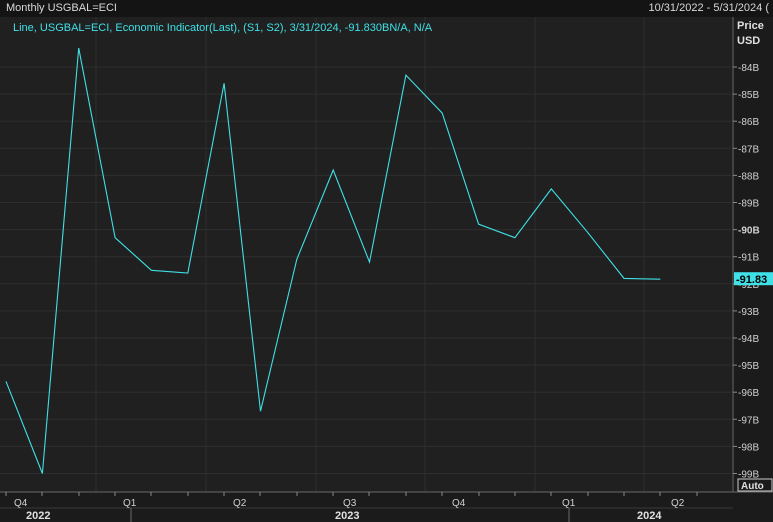  I want to click on y-tick-label: -98B, so click(748, 447).